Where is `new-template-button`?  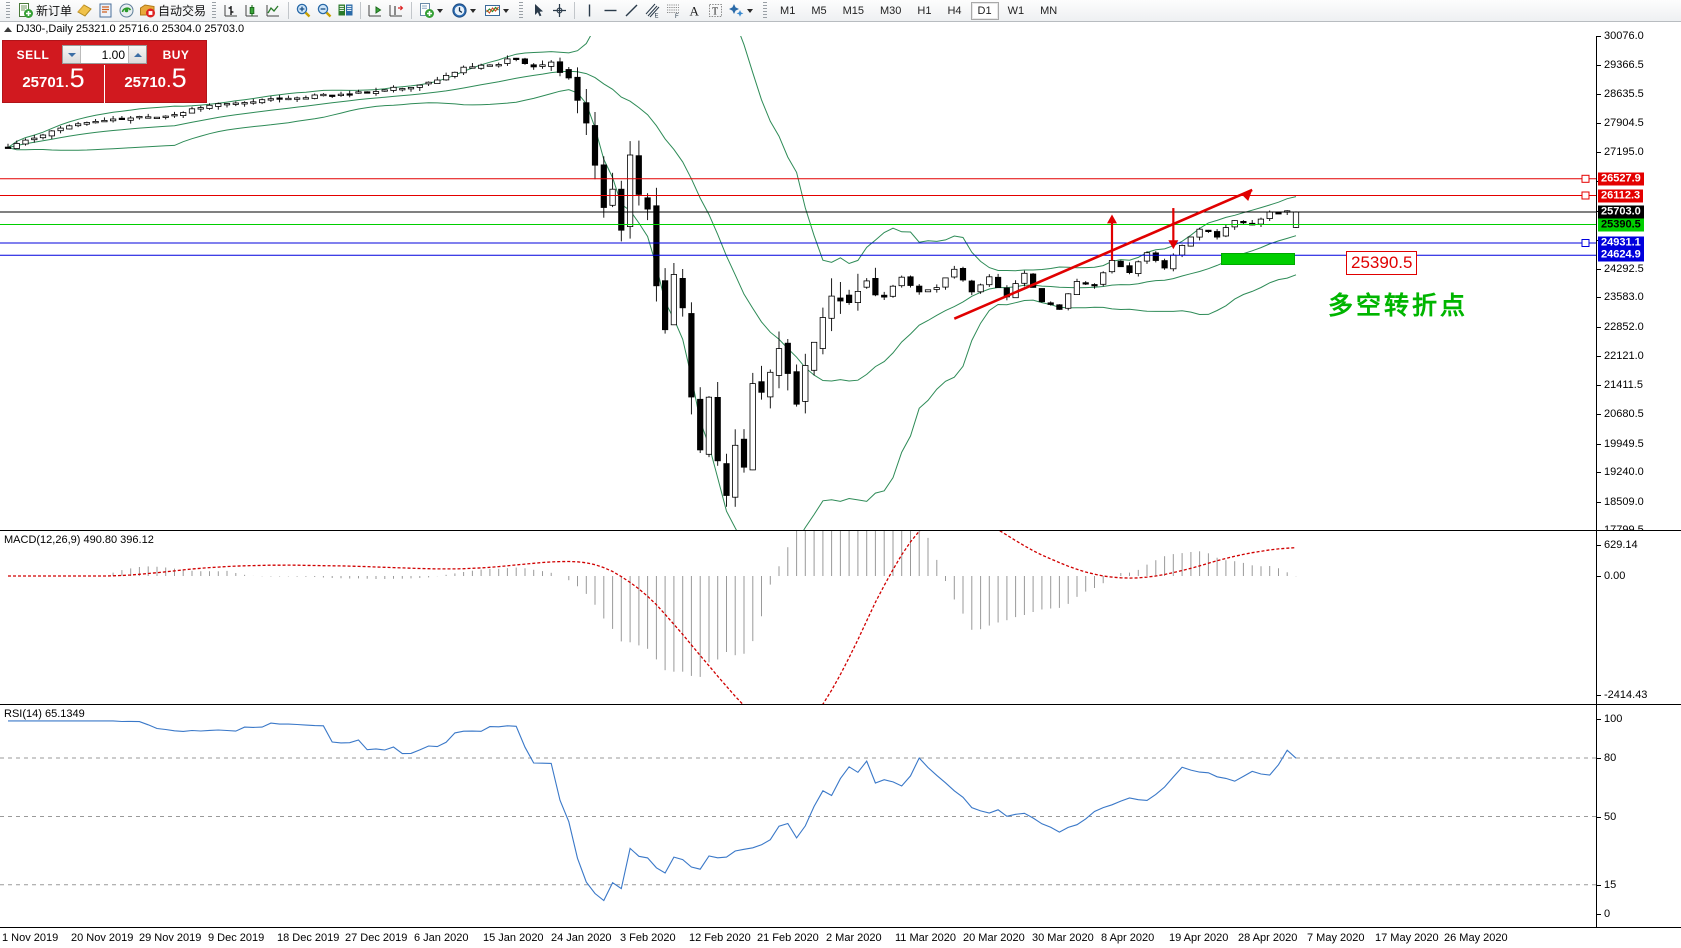
new-template-button is located at coordinates (432, 11).